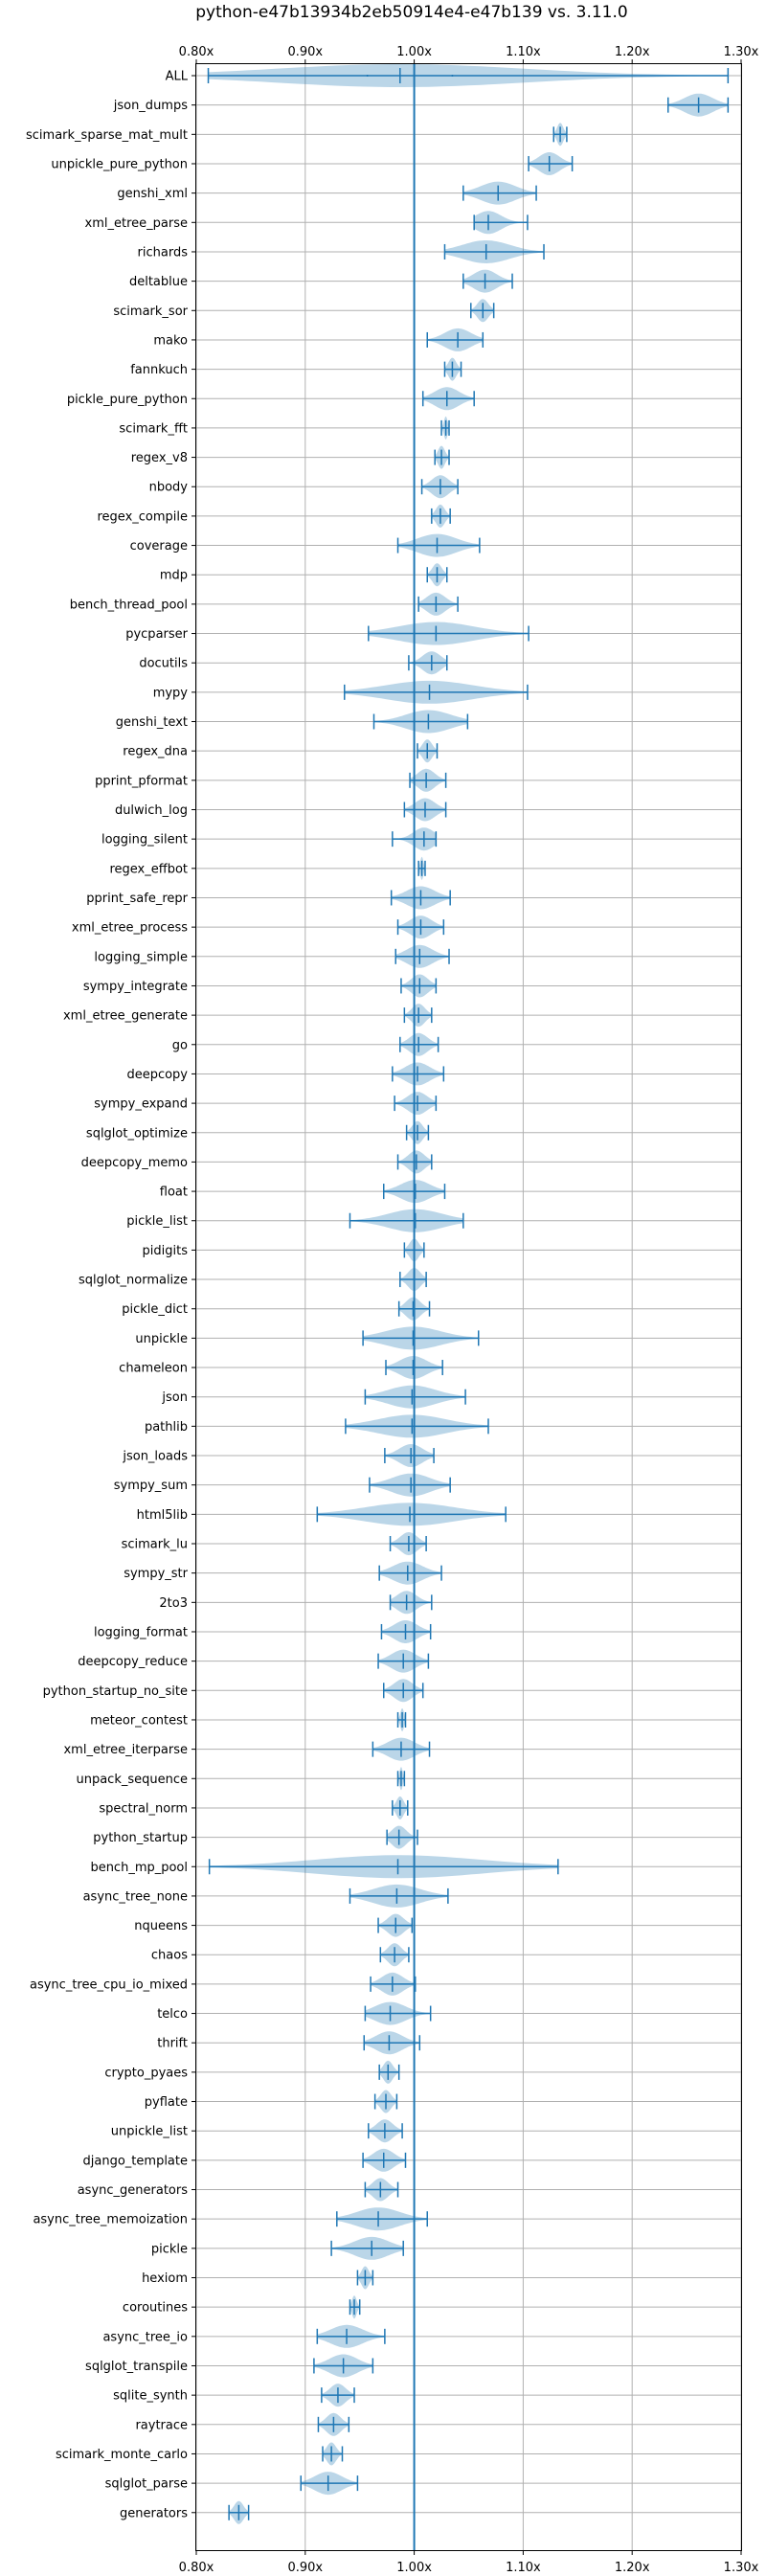  Describe the element at coordinates (135, 1163) in the screenshot. I see `y-label-deepcopy-memo: deepcopy_memo` at that location.